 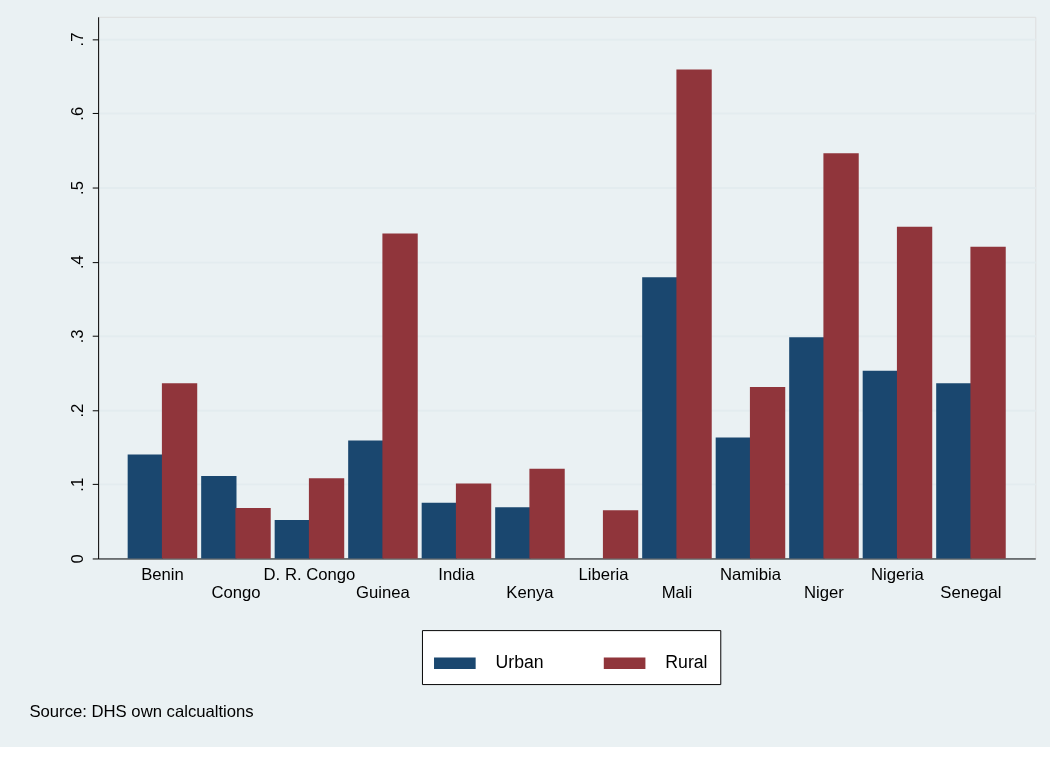 I want to click on x-tick-label: India, so click(x=457, y=574).